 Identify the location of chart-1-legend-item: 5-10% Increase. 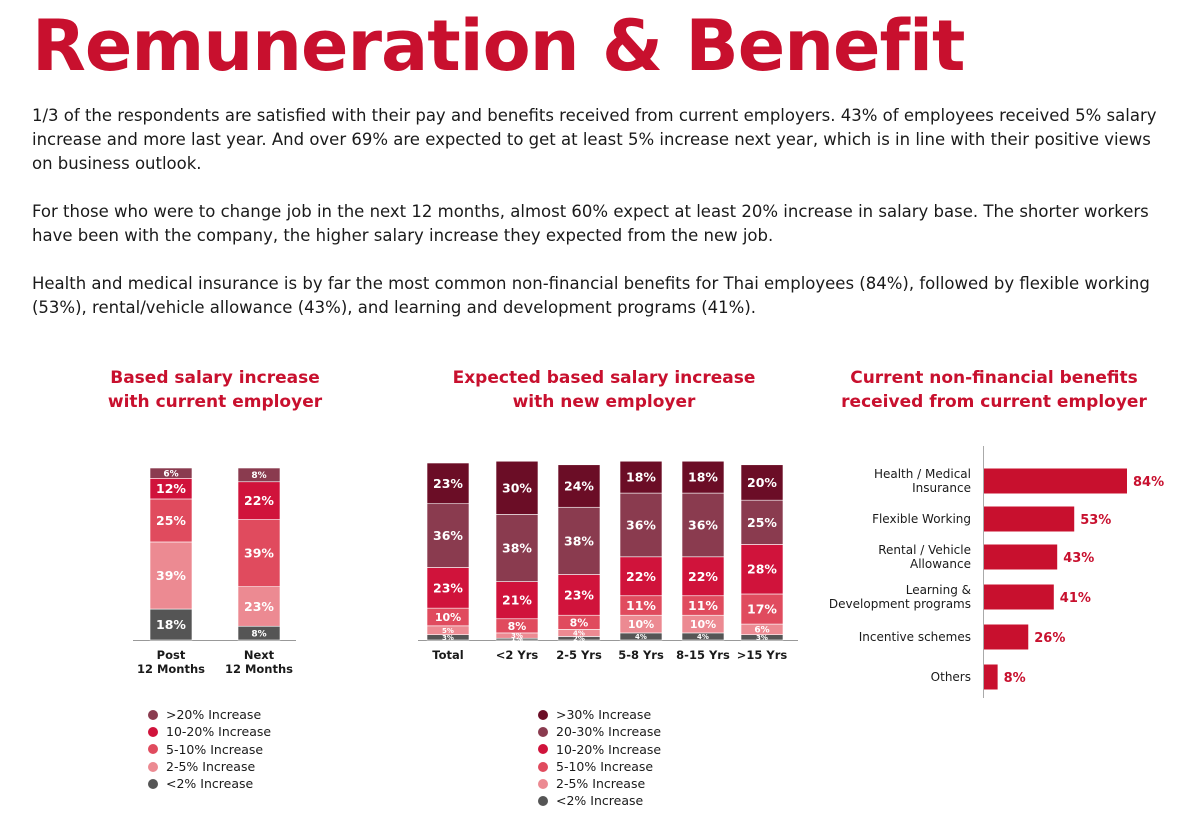
(209, 749).